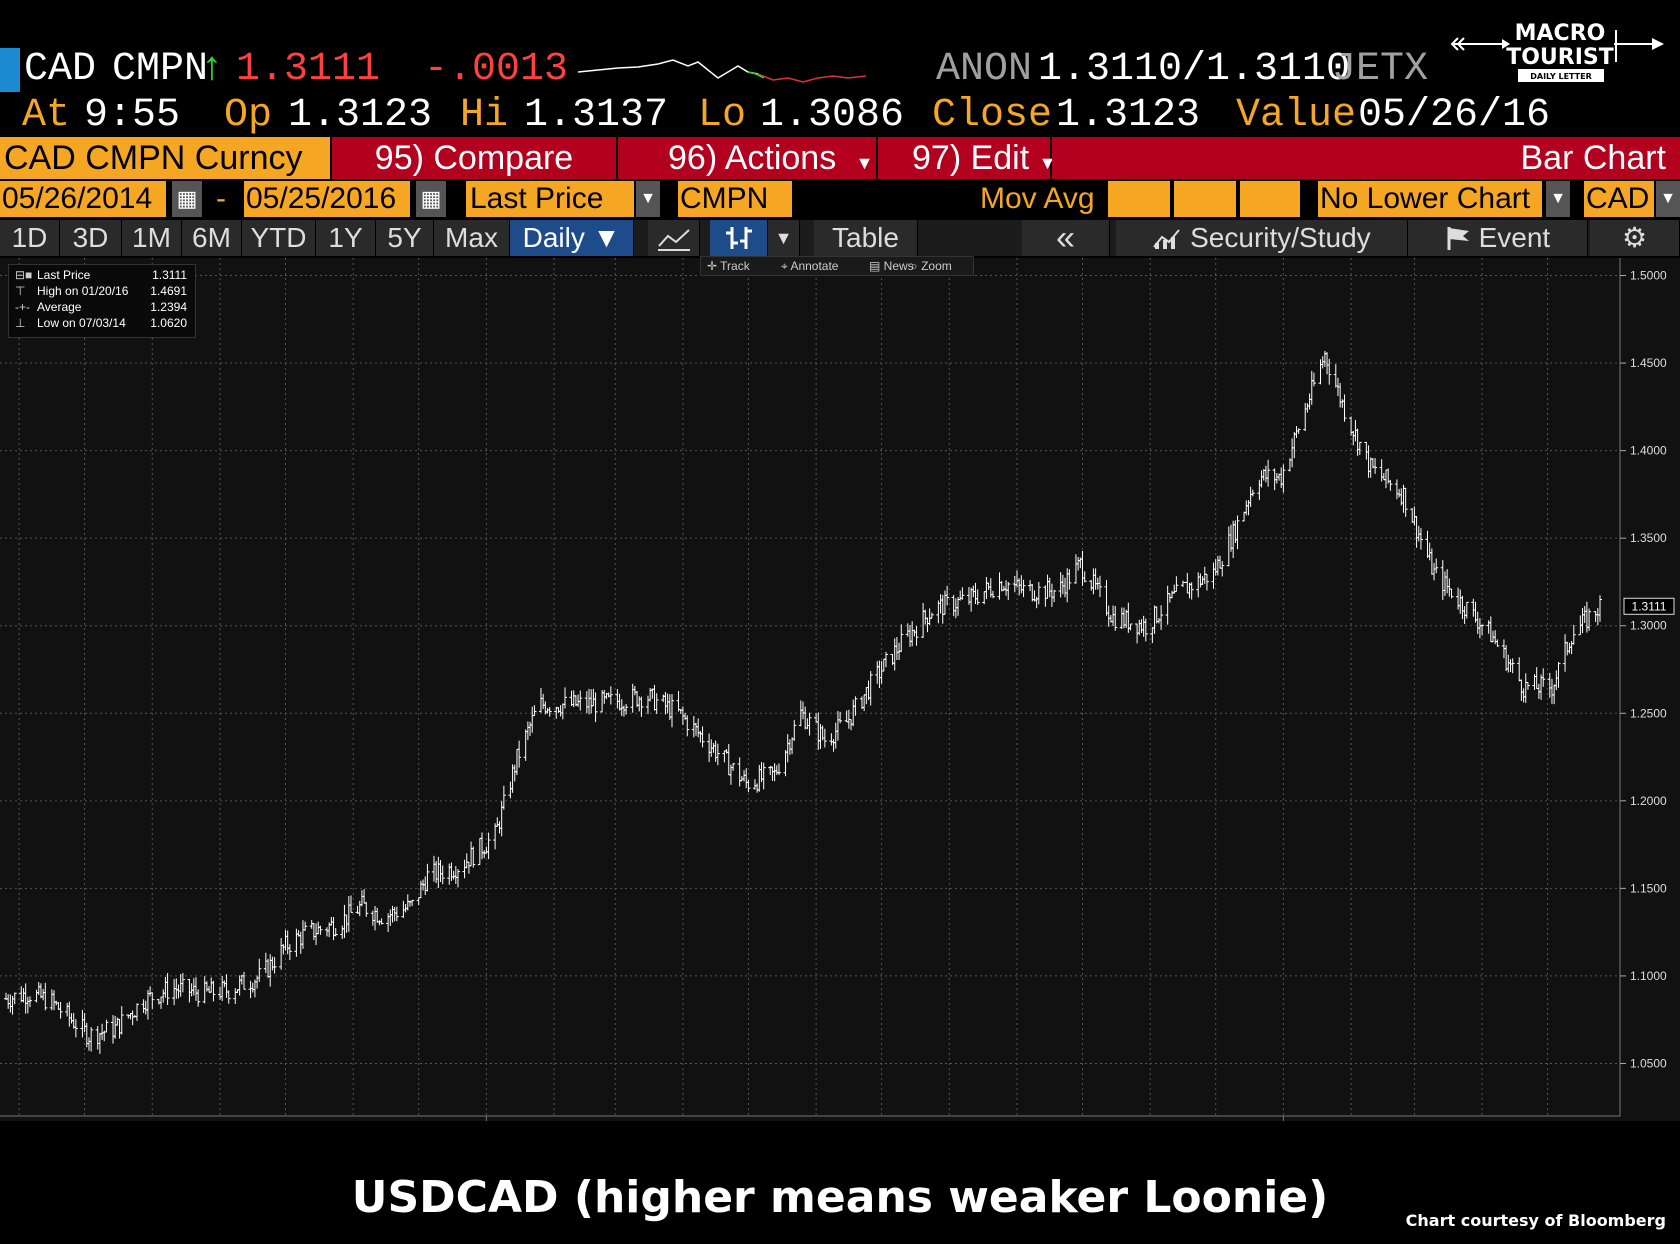 This screenshot has height=1244, width=1680. What do you see at coordinates (1648, 276) in the screenshot?
I see `y-tick-label: 1.5000` at bounding box center [1648, 276].